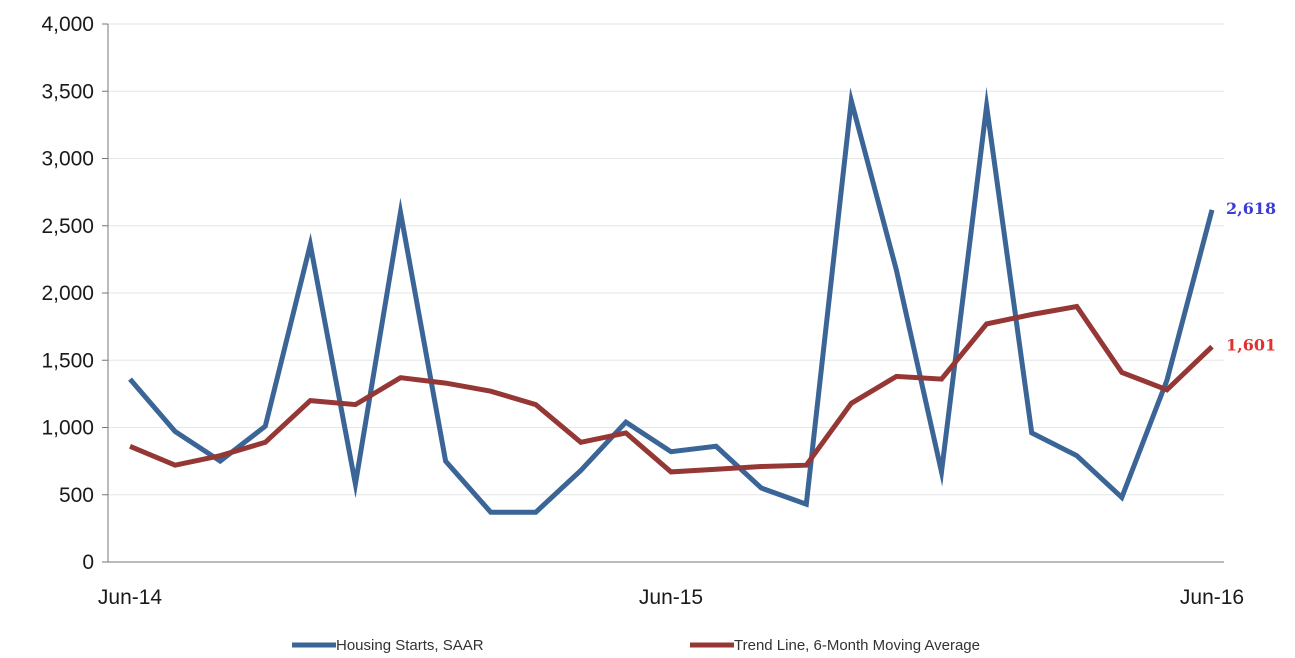 The width and height of the screenshot is (1295, 658). What do you see at coordinates (130, 597) in the screenshot?
I see `x-tick-label: Jun-14` at bounding box center [130, 597].